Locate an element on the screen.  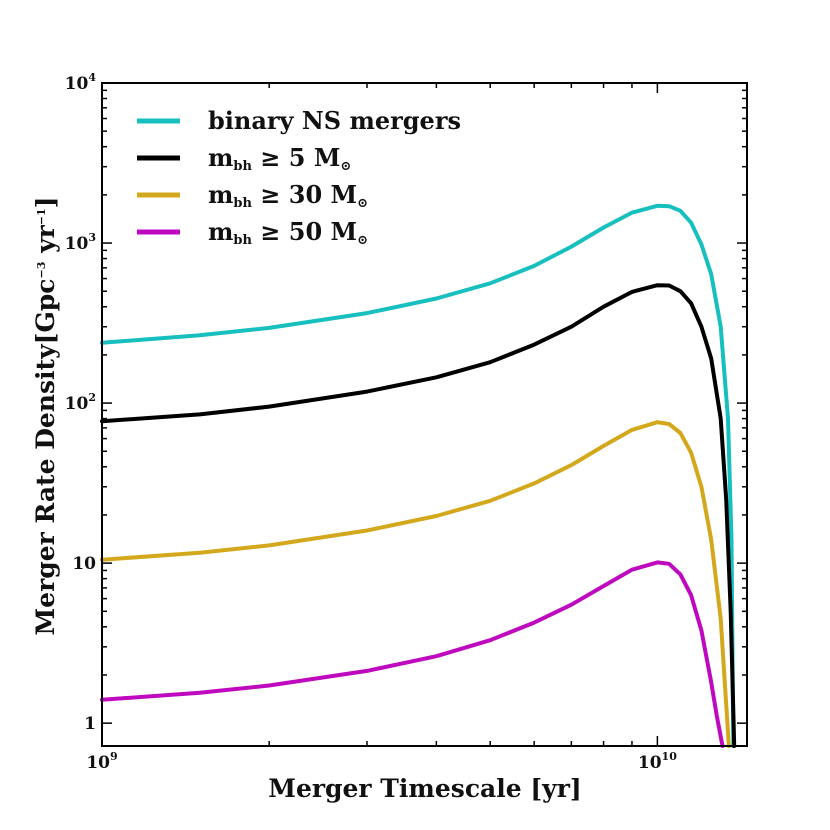
legend-label-3: mbh ≥ 30 M⊙ is located at coordinates (288, 195).